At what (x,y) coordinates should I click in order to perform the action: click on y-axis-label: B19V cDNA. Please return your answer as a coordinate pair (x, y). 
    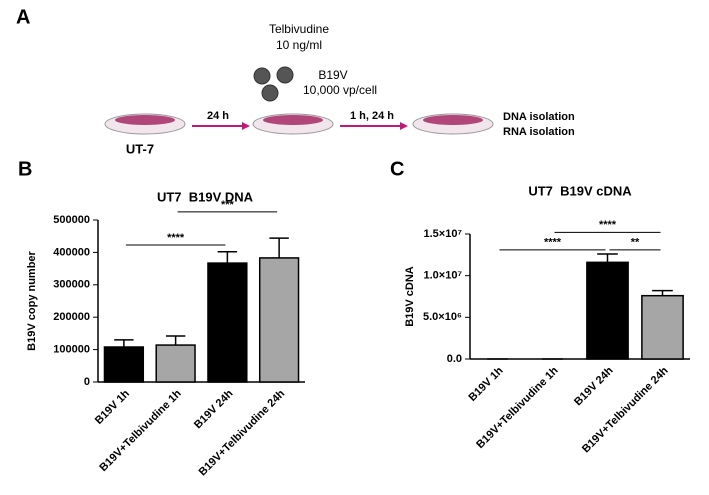
    Looking at the image, I should click on (410, 296).